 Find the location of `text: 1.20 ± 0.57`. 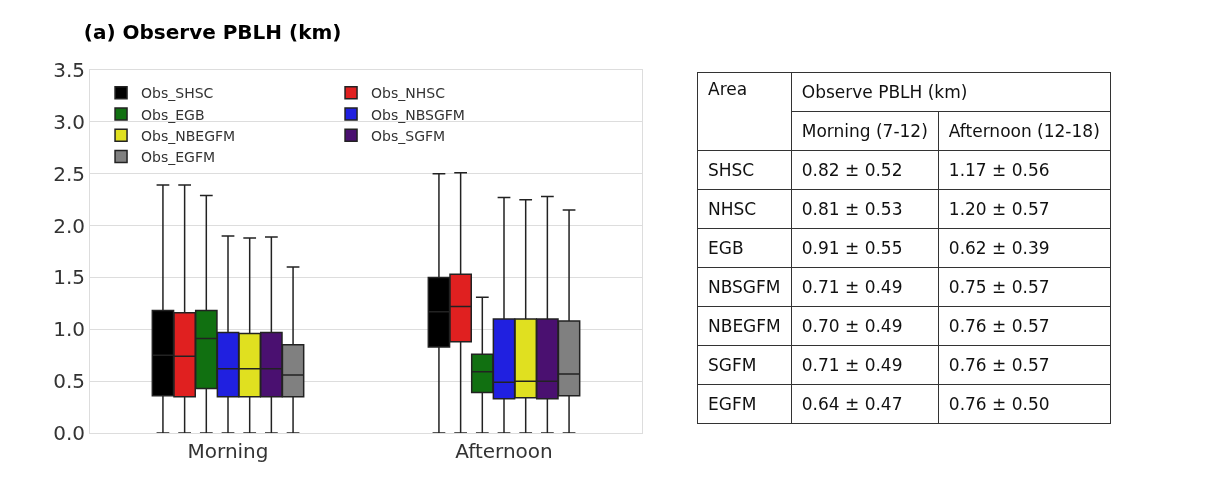

text: 1.20 ± 0.57 is located at coordinates (999, 209).